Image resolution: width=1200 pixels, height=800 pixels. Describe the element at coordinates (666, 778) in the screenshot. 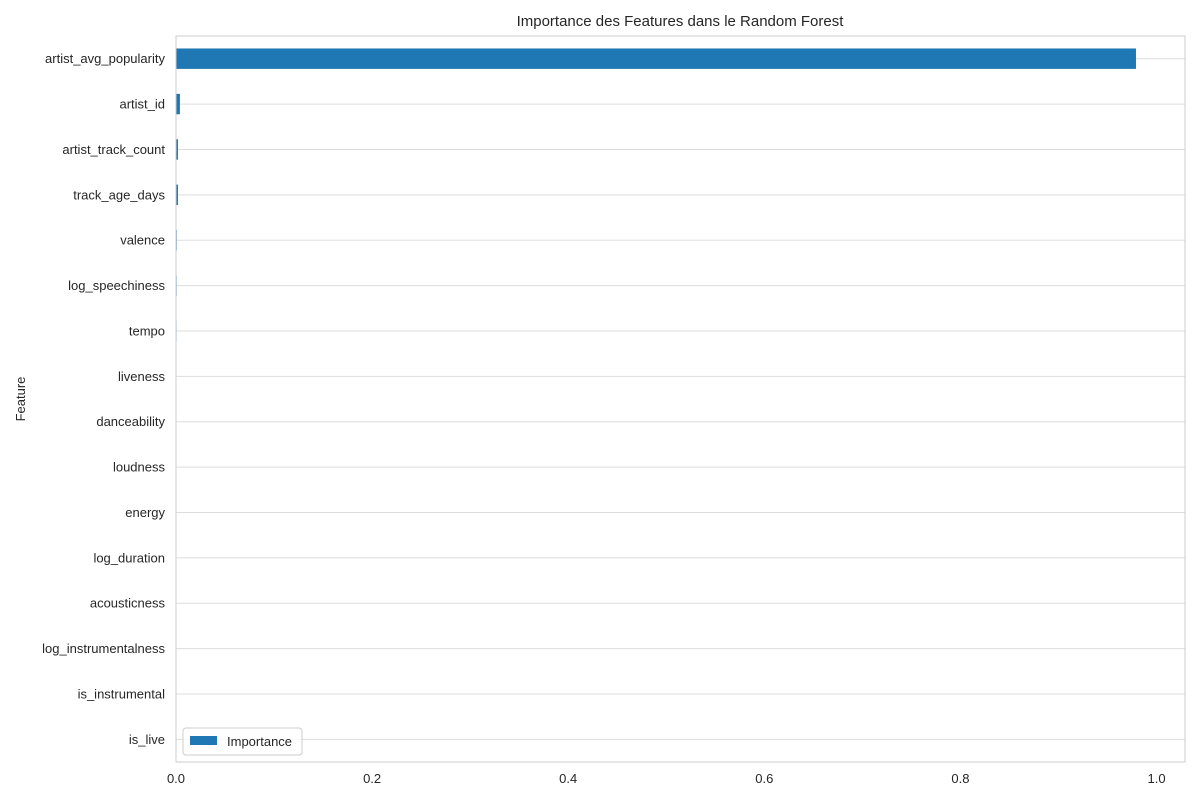

I see `x-tick-labels: 0.0 0.2 0.4 0.6 0.8 1.0` at that location.